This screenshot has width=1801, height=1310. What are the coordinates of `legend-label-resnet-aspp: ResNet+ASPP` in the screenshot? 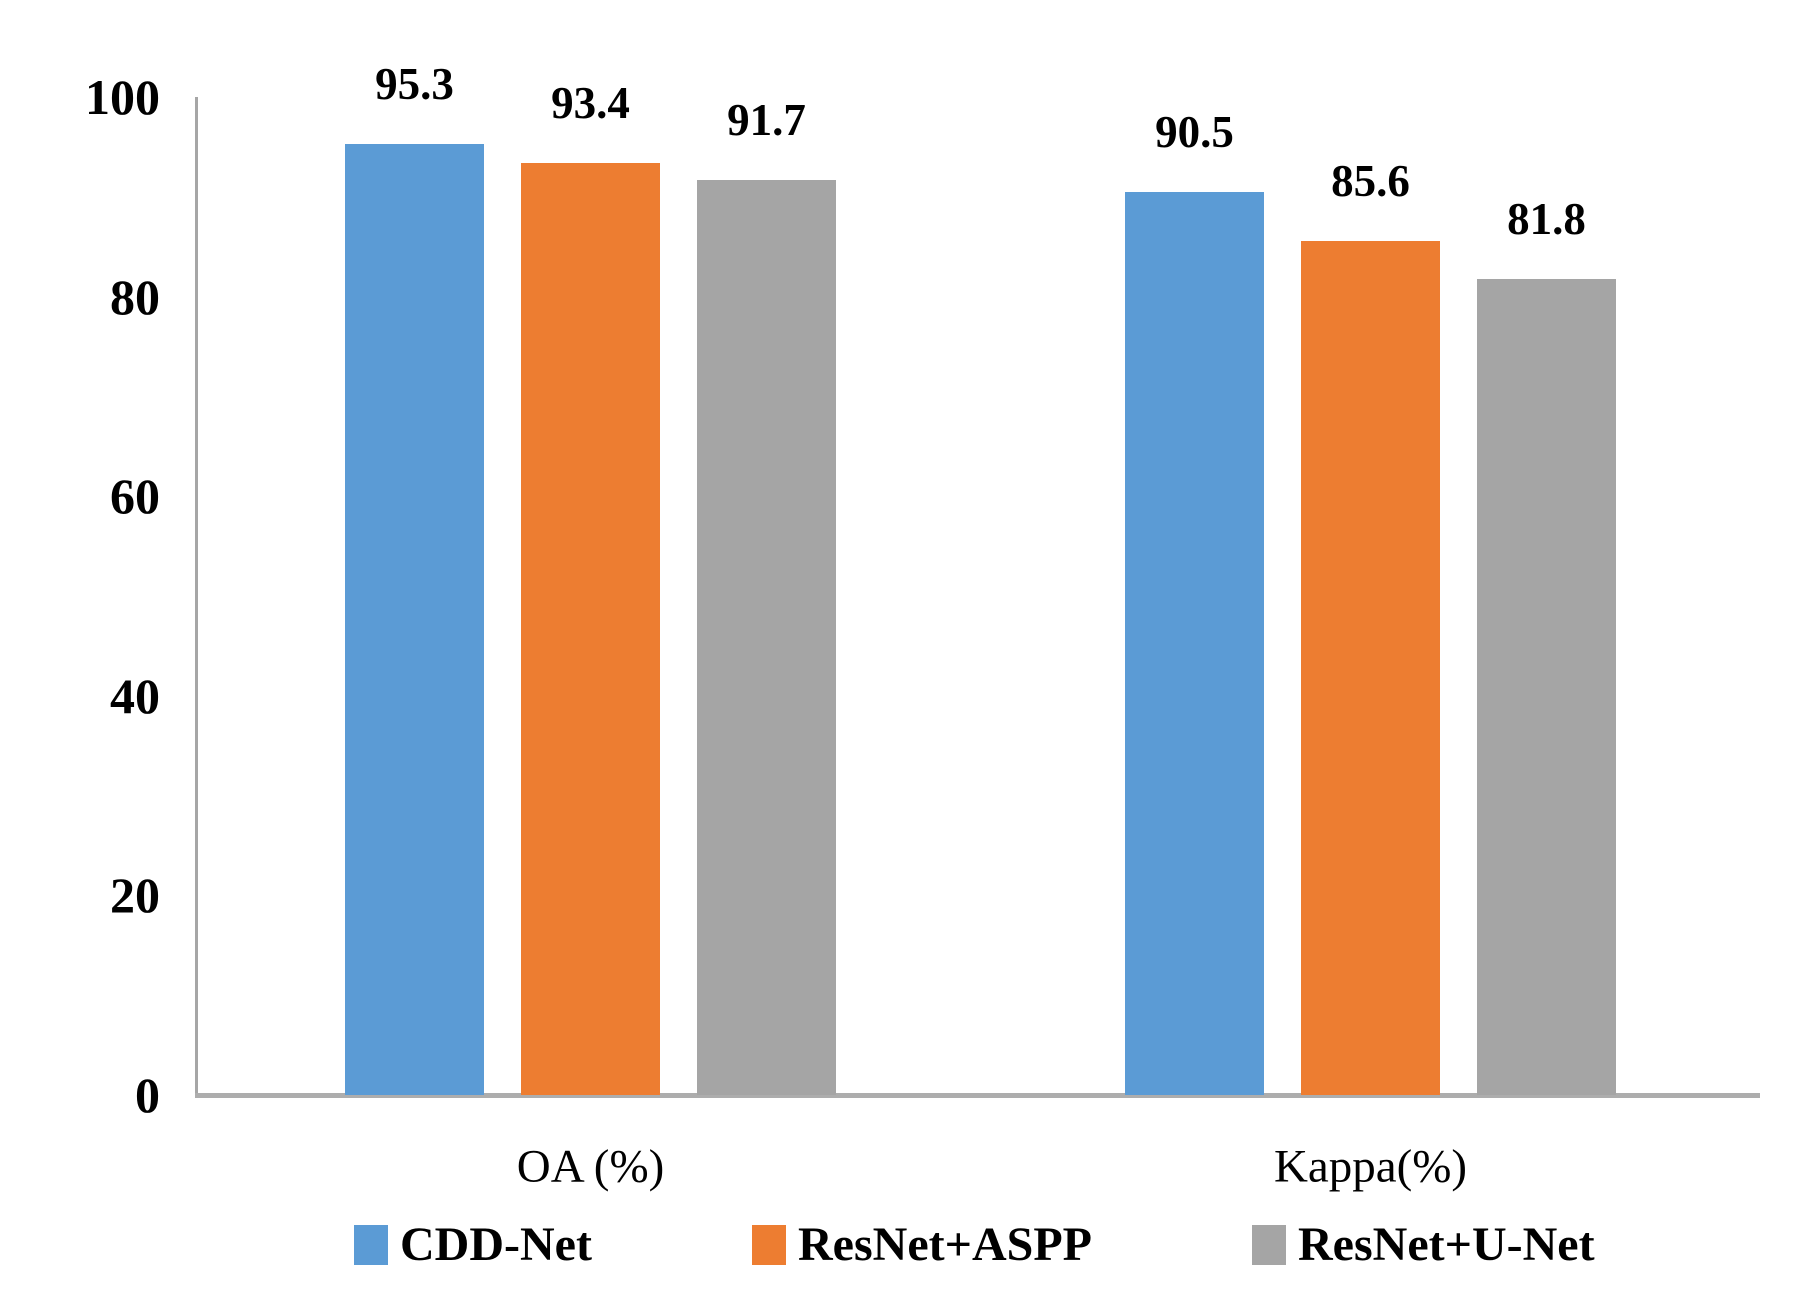 It's located at (945, 1244).